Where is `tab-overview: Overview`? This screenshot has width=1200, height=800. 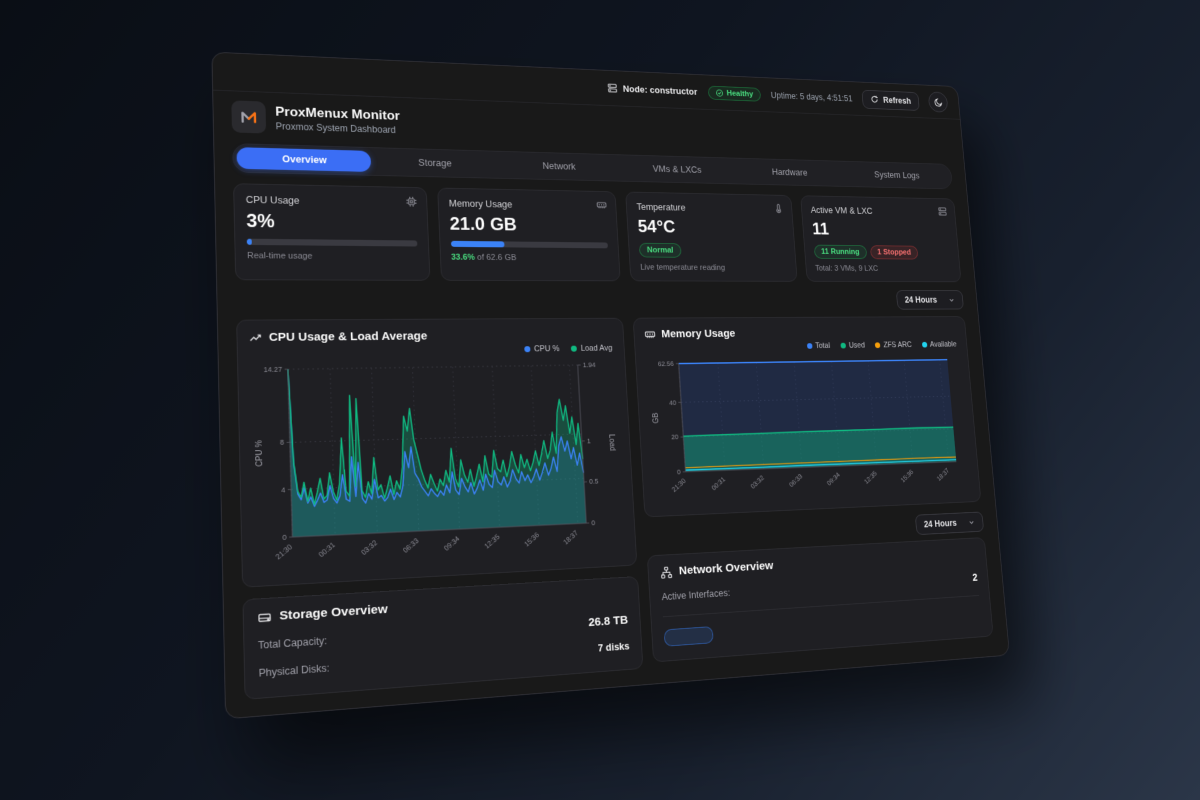 tab-overview: Overview is located at coordinates (304, 159).